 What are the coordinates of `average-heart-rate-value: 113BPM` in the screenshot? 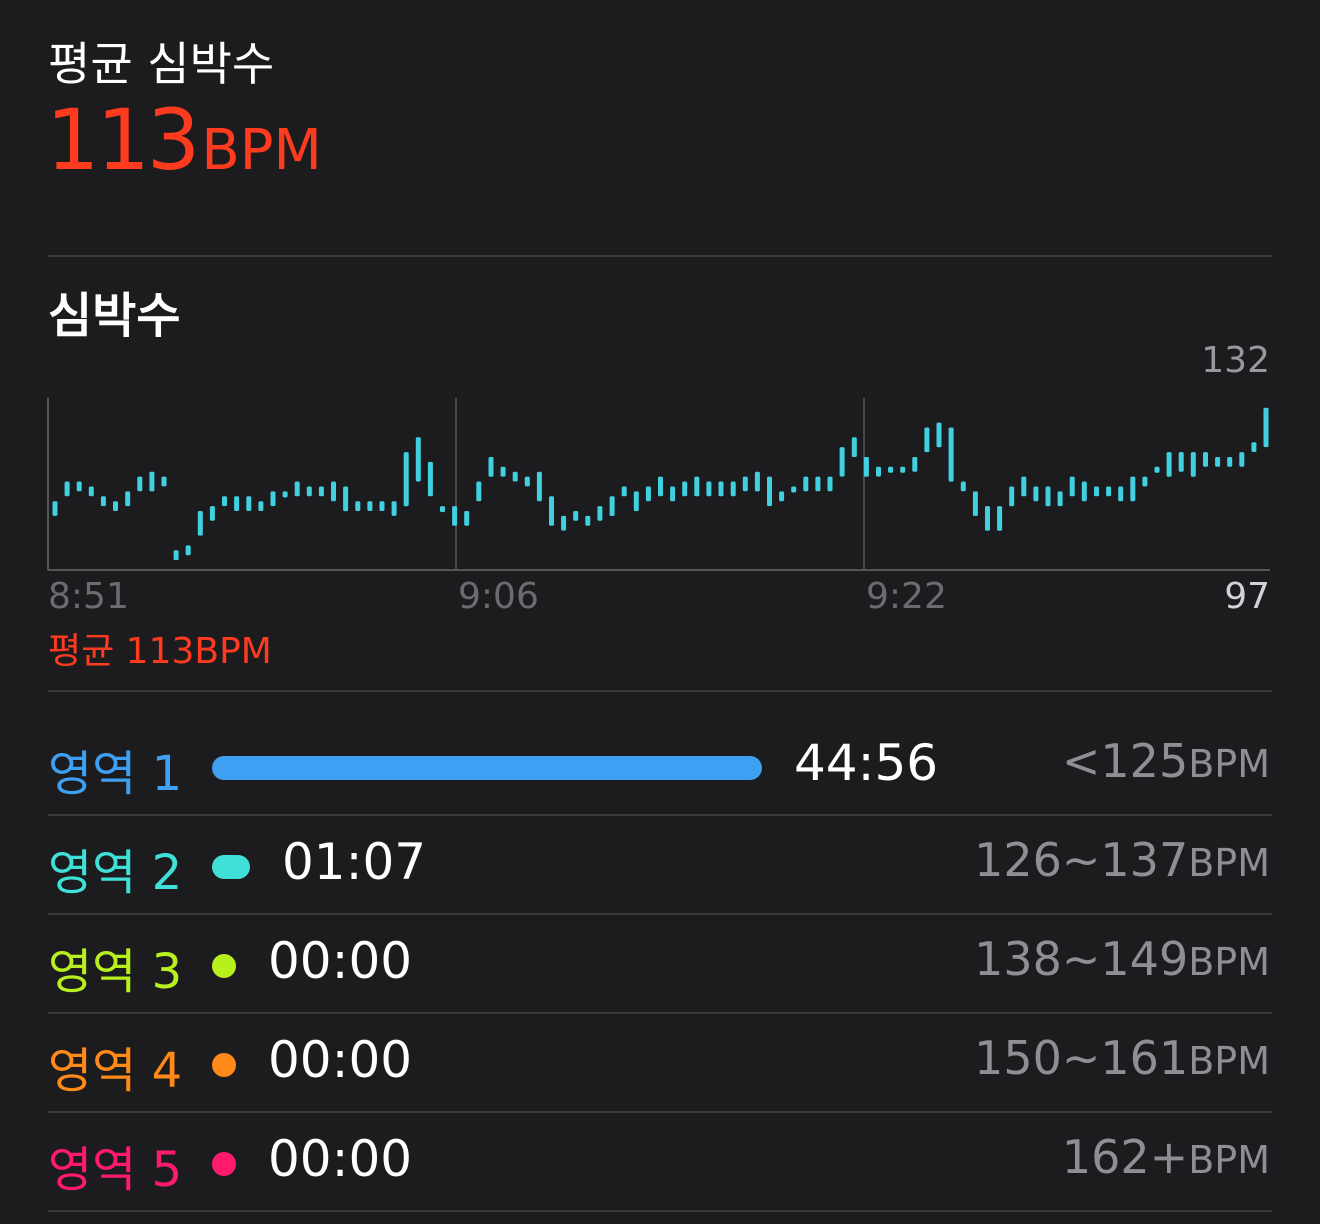 It's located at (184, 140).